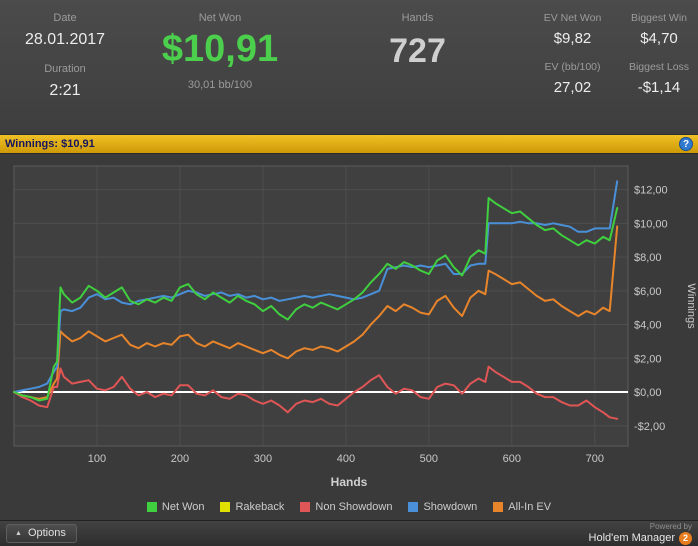 This screenshot has height=546, width=698. What do you see at coordinates (346, 459) in the screenshot?
I see `x-tick-label: 400` at bounding box center [346, 459].